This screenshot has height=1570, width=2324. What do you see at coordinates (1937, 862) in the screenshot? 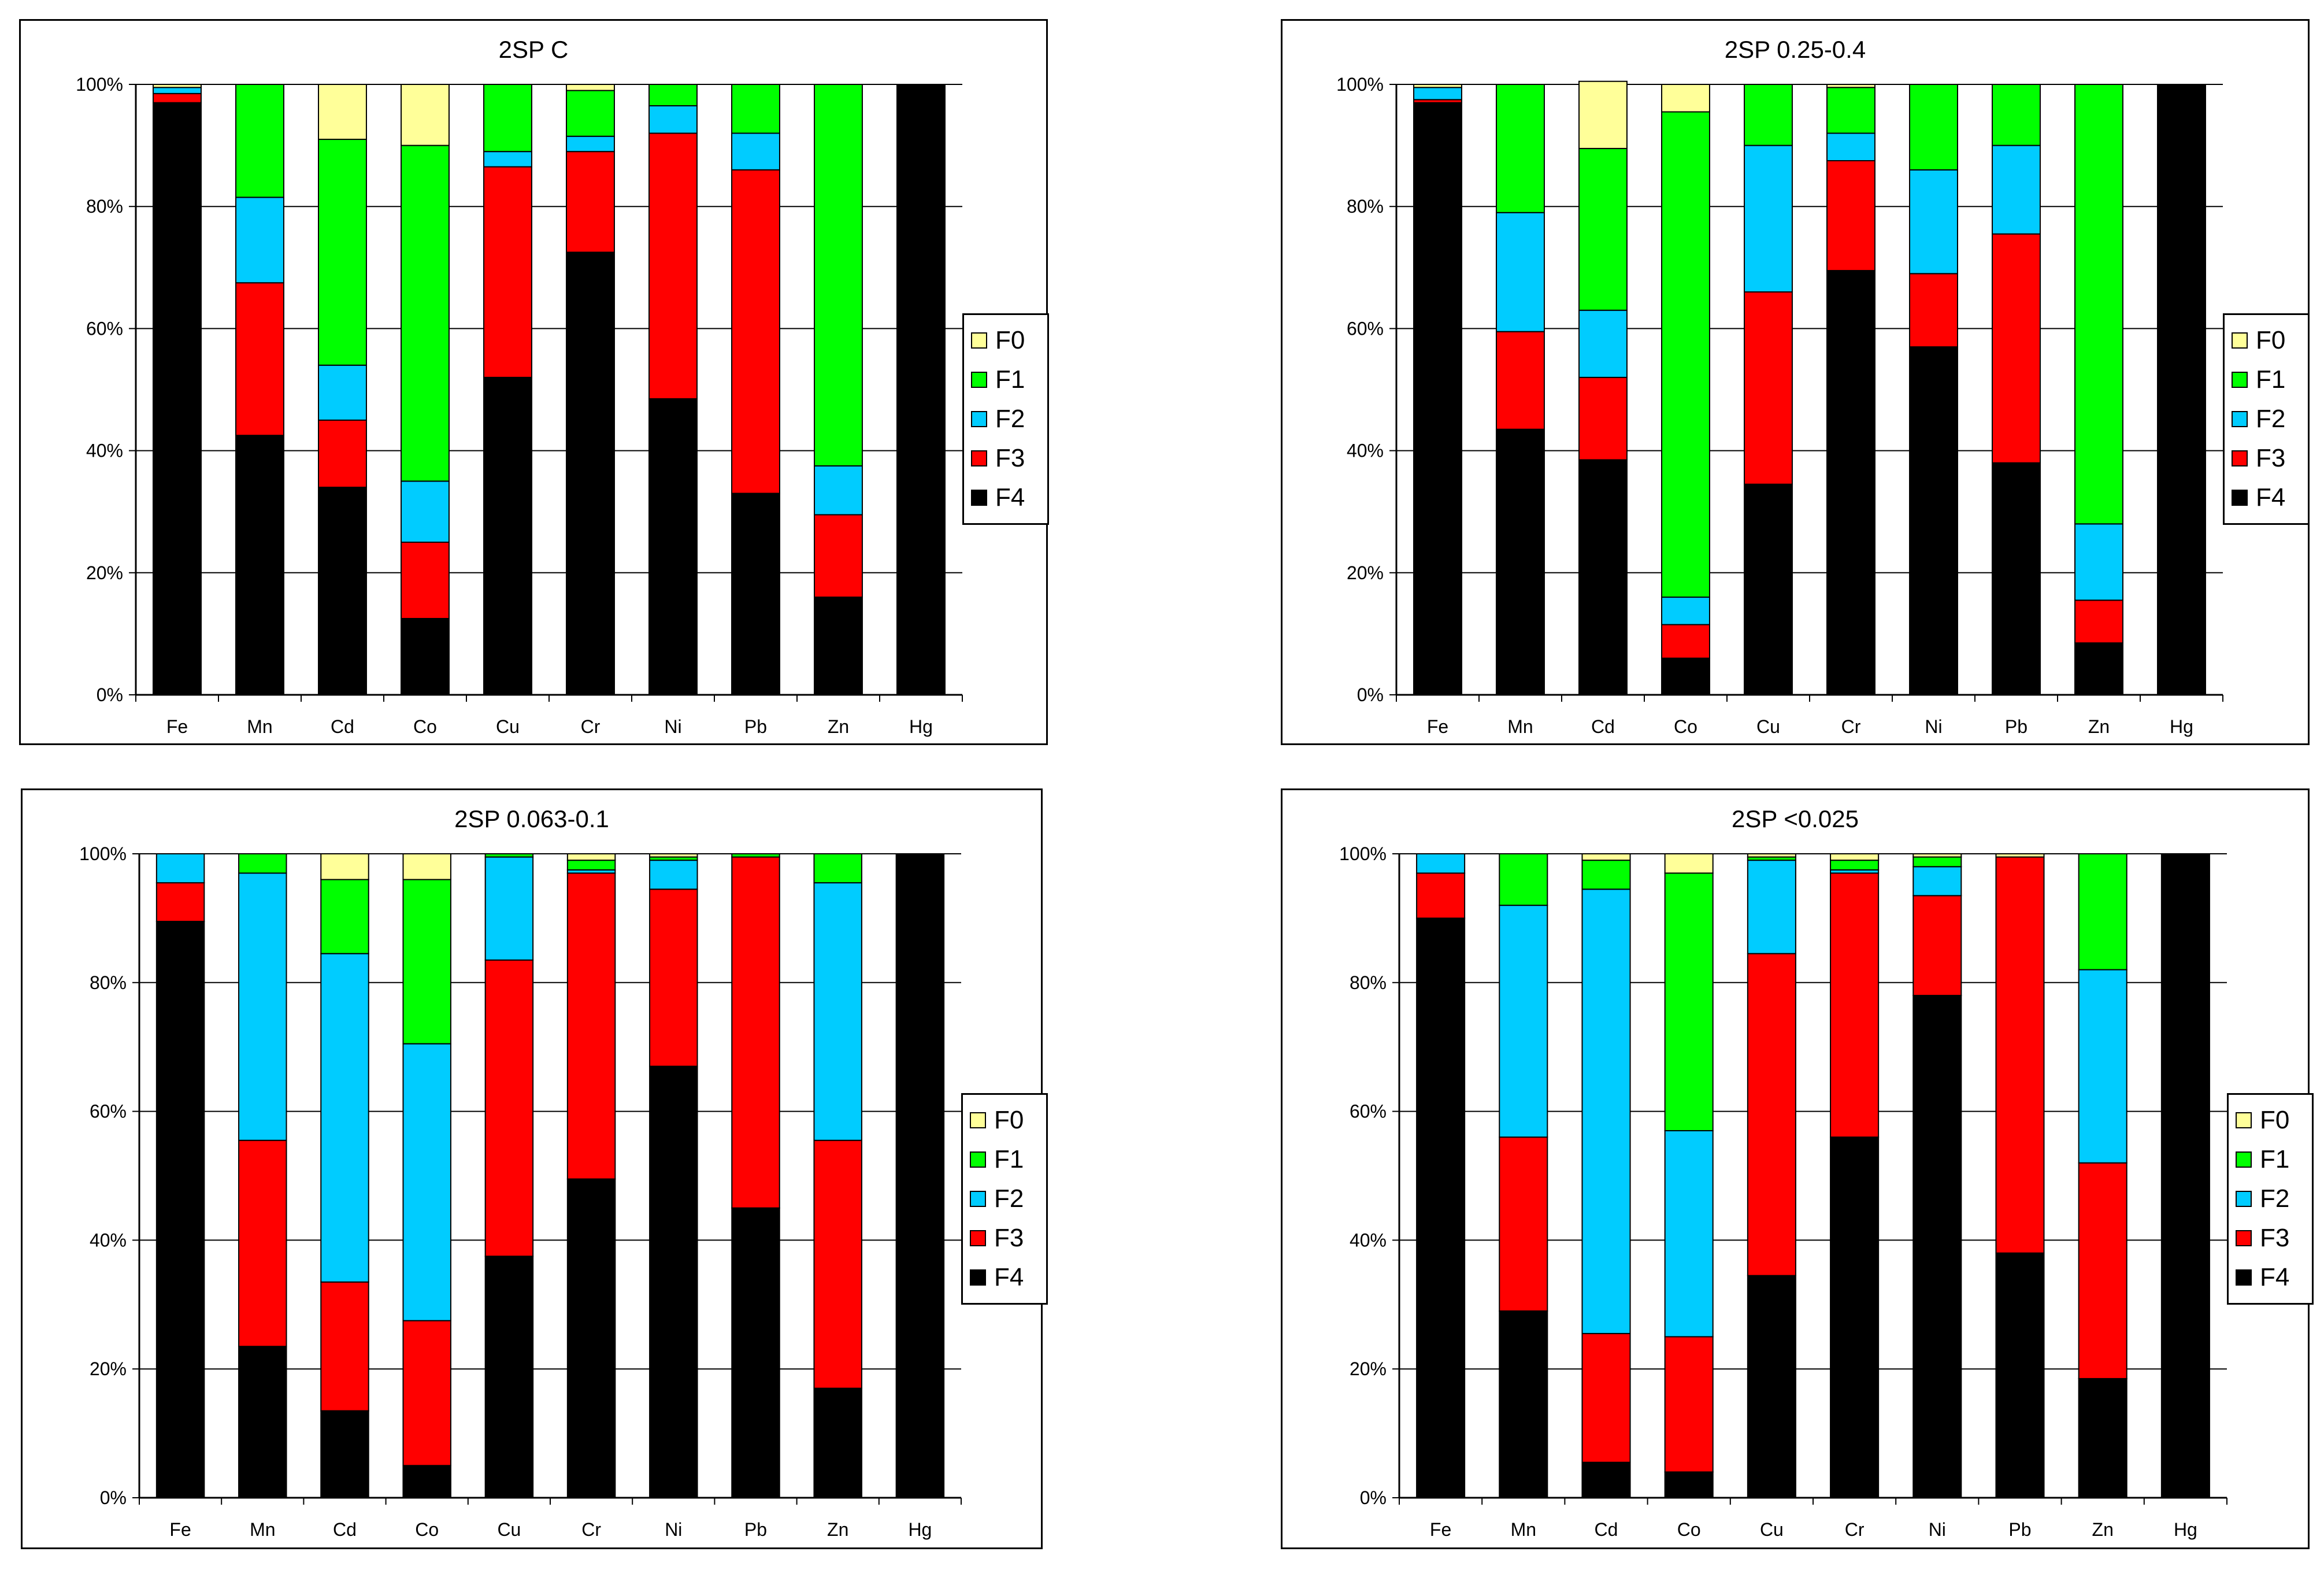
I see `bar-segment-ni-f1` at bounding box center [1937, 862].